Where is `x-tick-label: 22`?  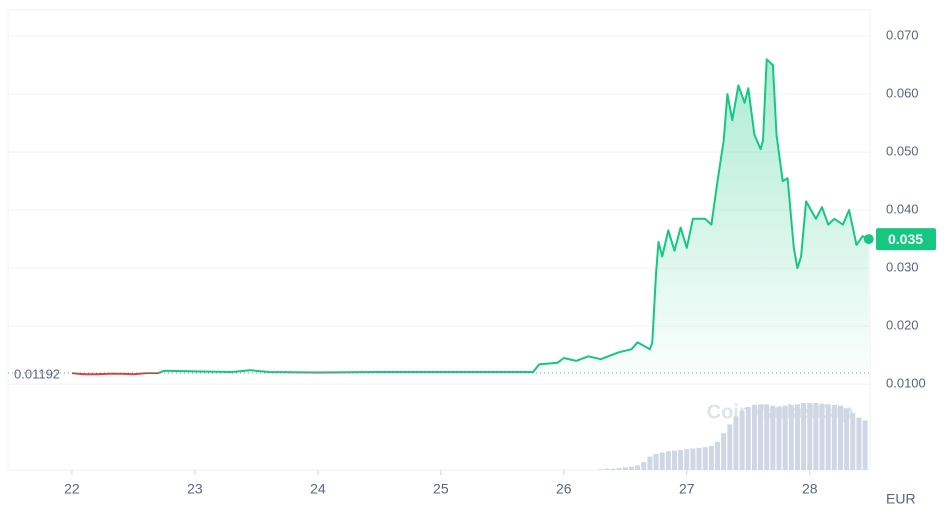 x-tick-label: 22 is located at coordinates (72, 489).